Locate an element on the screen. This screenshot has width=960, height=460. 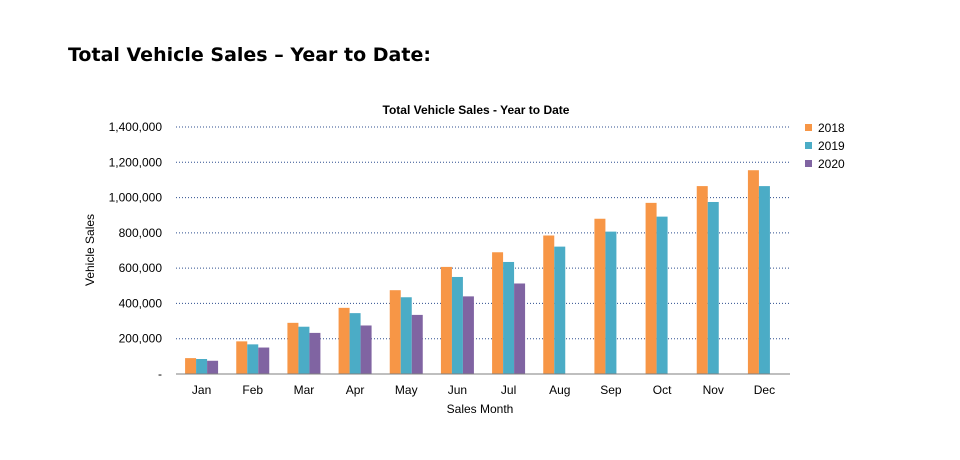
x-tick-label: Jun is located at coordinates (457, 390).